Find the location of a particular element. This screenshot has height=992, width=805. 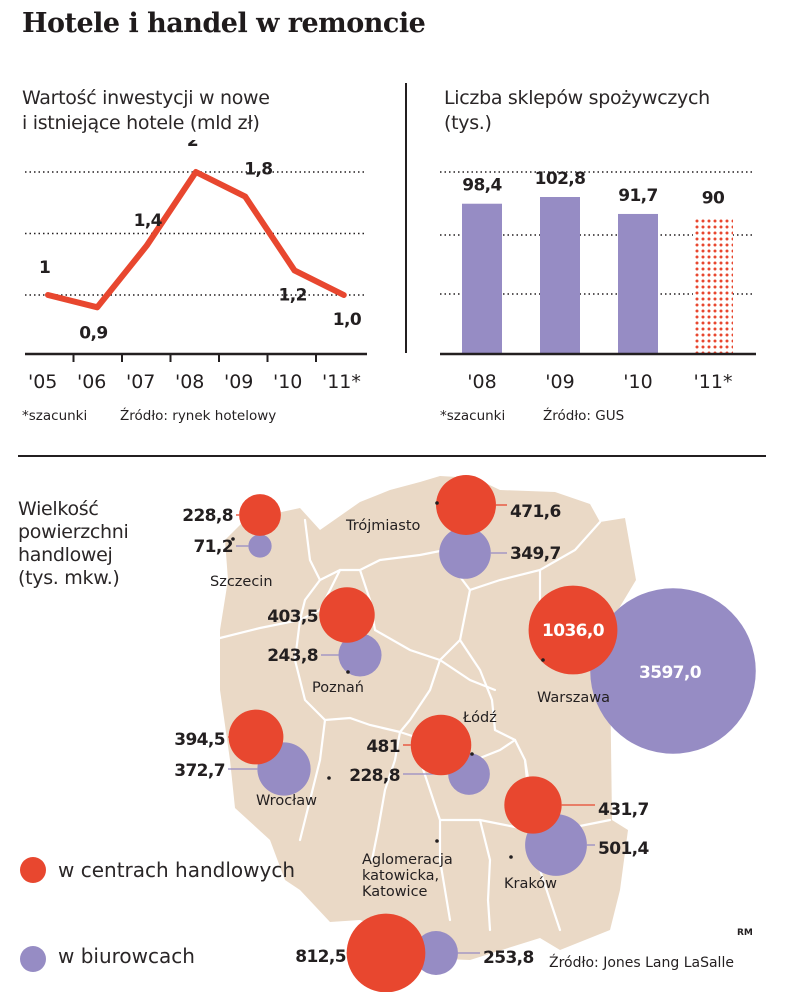

legend-retail-marker is located at coordinates (33, 870).